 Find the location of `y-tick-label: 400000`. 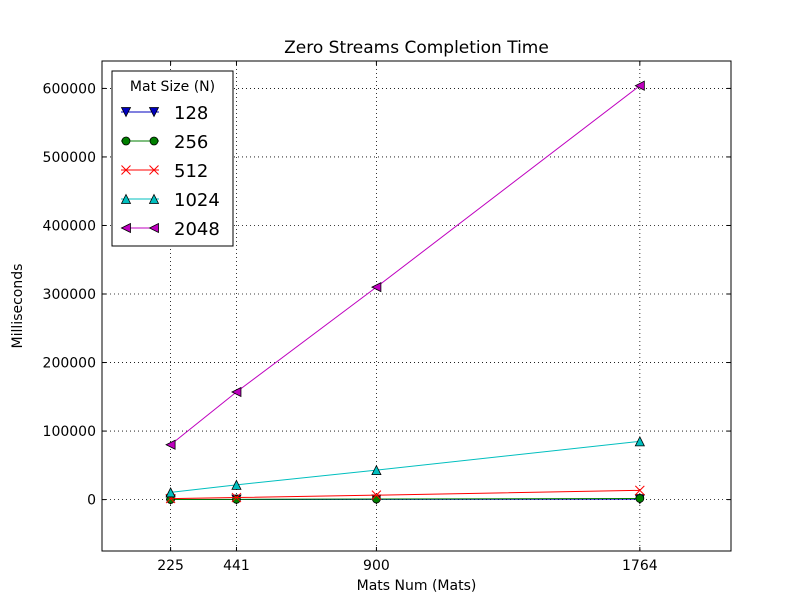

y-tick-label: 400000 is located at coordinates (69, 226).